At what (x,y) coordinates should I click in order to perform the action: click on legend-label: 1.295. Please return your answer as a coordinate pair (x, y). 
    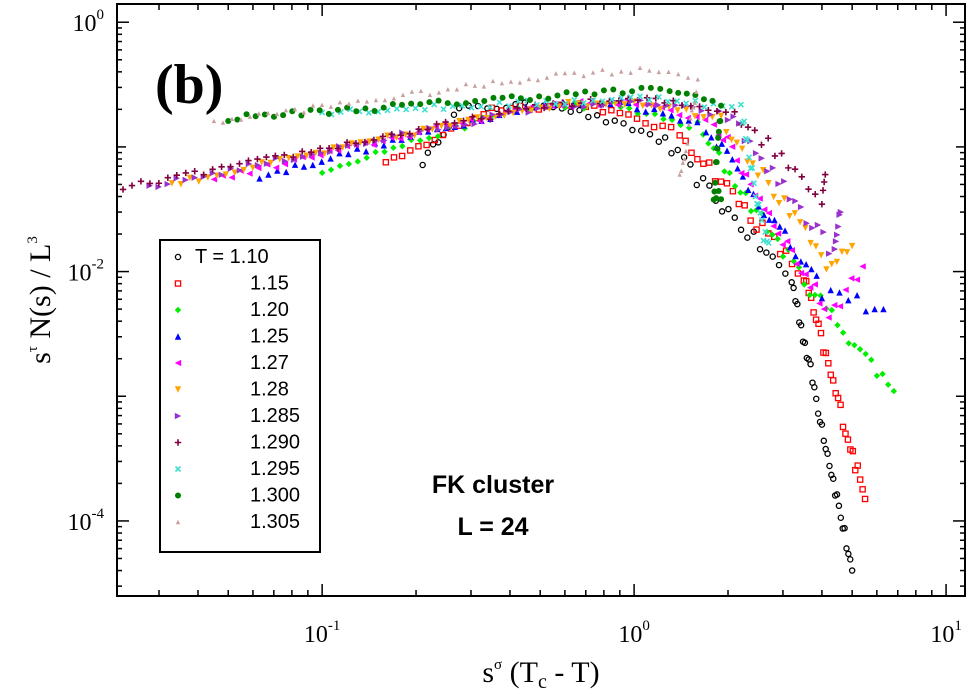
    Looking at the image, I should click on (275, 469).